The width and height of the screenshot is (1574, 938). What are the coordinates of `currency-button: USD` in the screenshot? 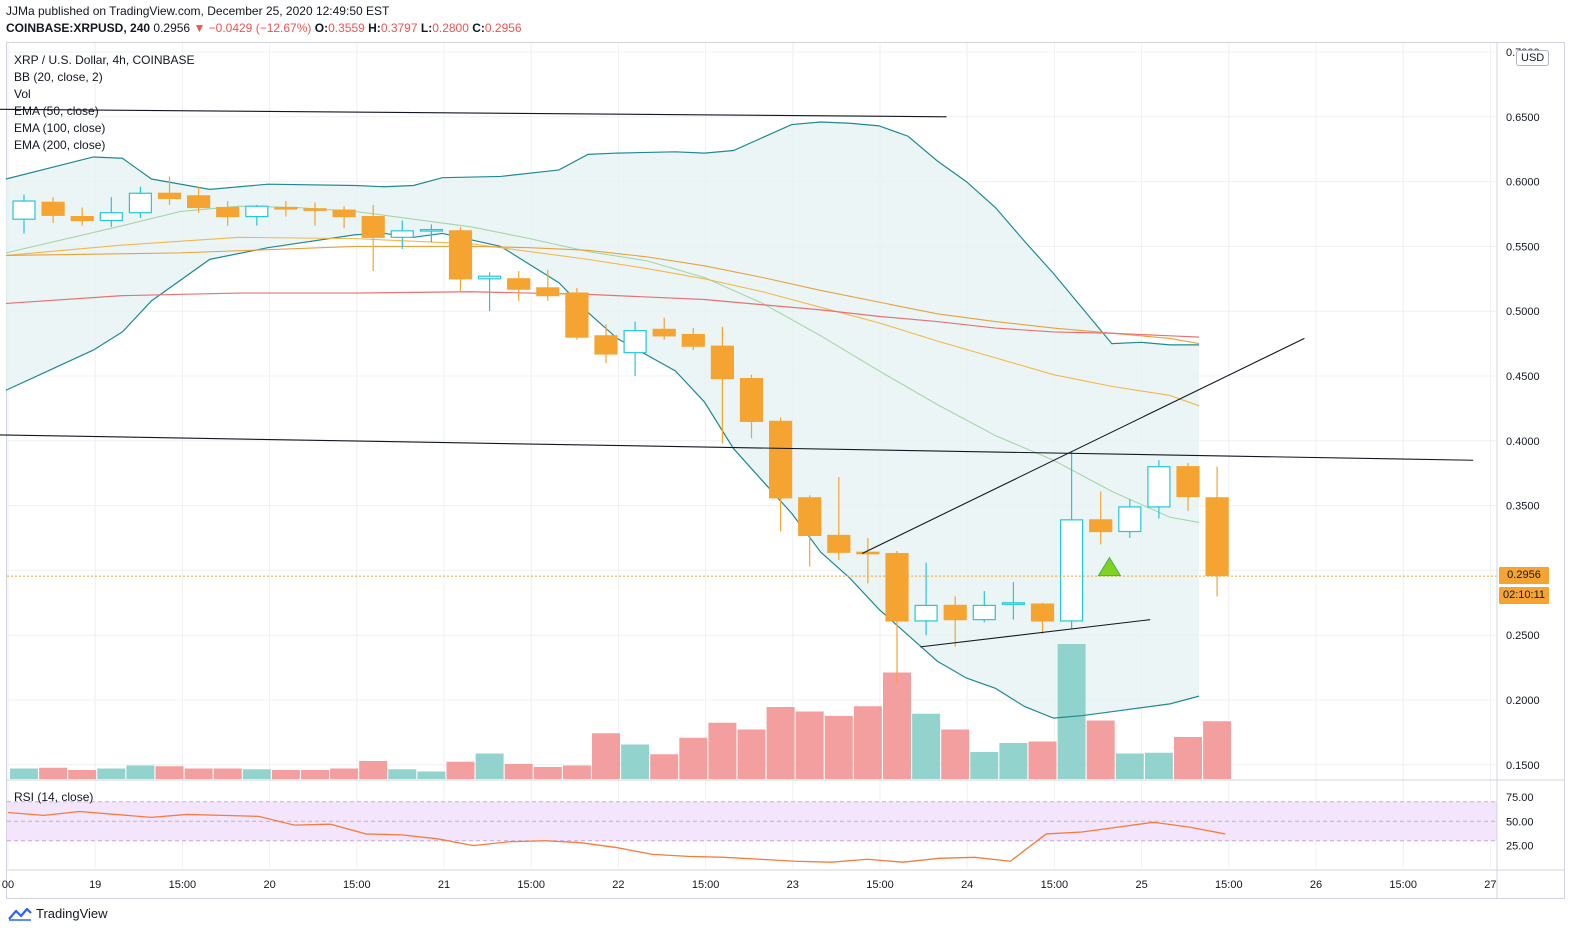 It's located at (1533, 58).